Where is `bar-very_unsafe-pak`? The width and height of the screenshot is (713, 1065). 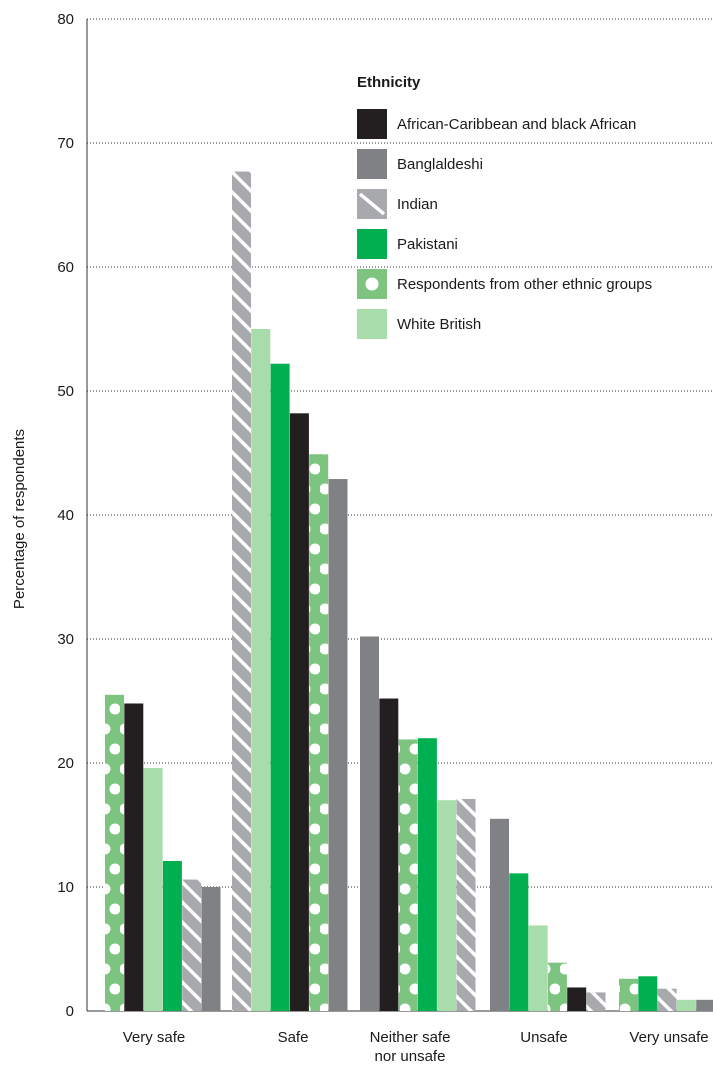 bar-very_unsafe-pak is located at coordinates (648, 993).